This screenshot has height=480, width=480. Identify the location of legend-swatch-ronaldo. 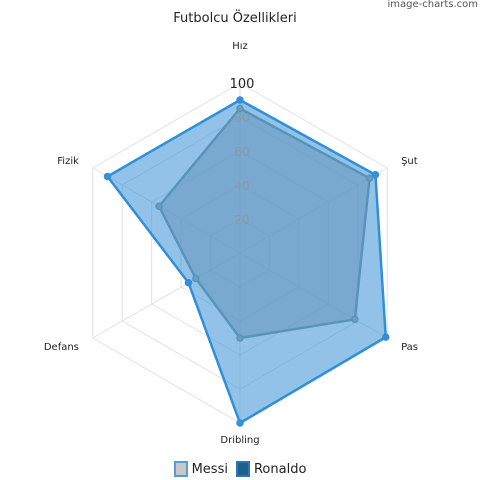
(242, 469).